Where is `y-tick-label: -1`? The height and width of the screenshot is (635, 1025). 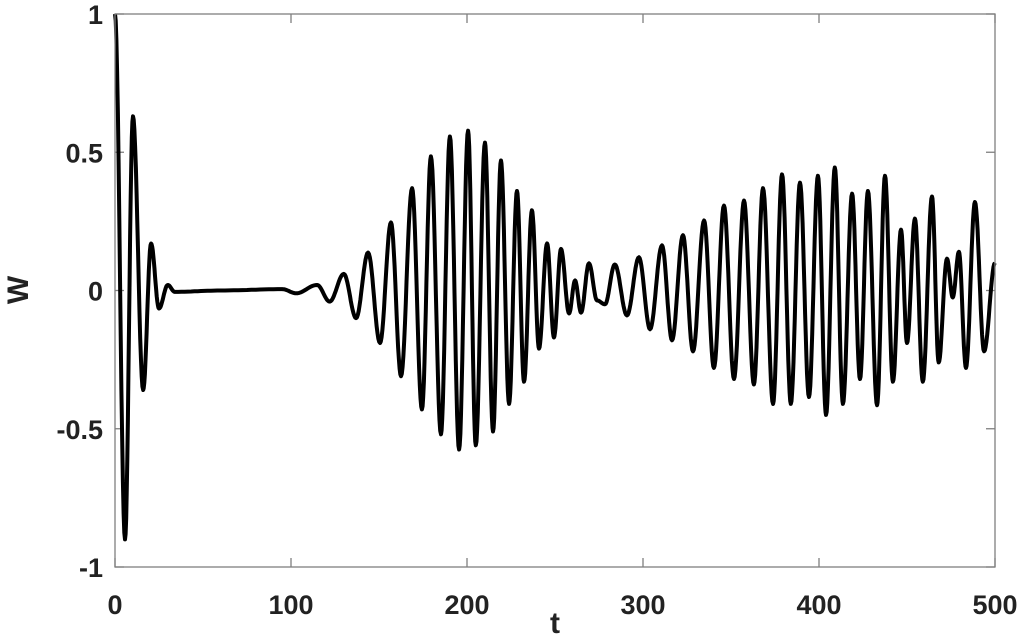
y-tick-label: -1 is located at coordinates (91, 568).